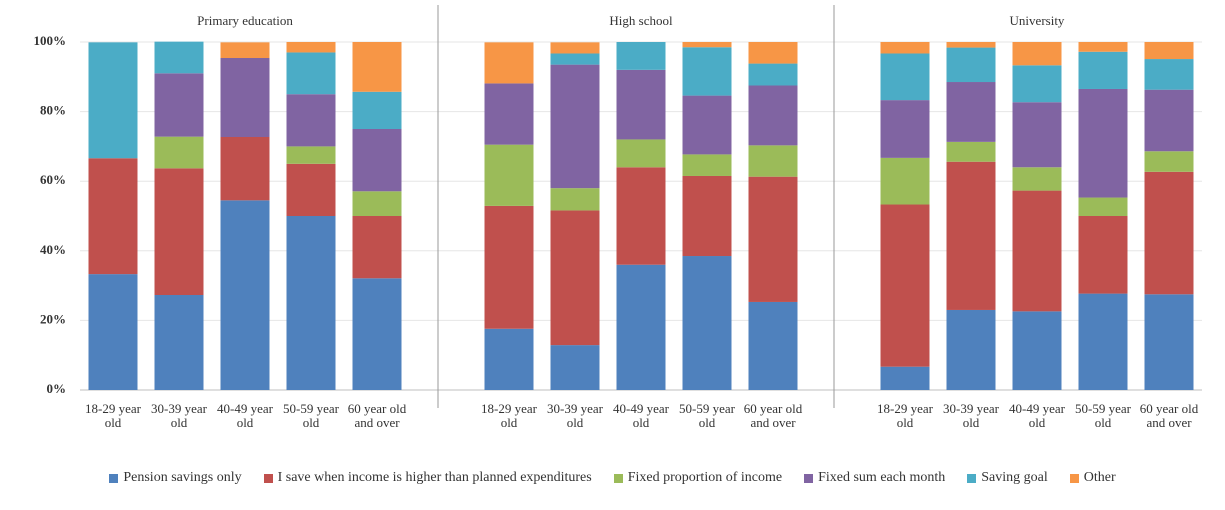 The image size is (1225, 510). What do you see at coordinates (53, 318) in the screenshot?
I see `y-tick-label: 20%` at bounding box center [53, 318].